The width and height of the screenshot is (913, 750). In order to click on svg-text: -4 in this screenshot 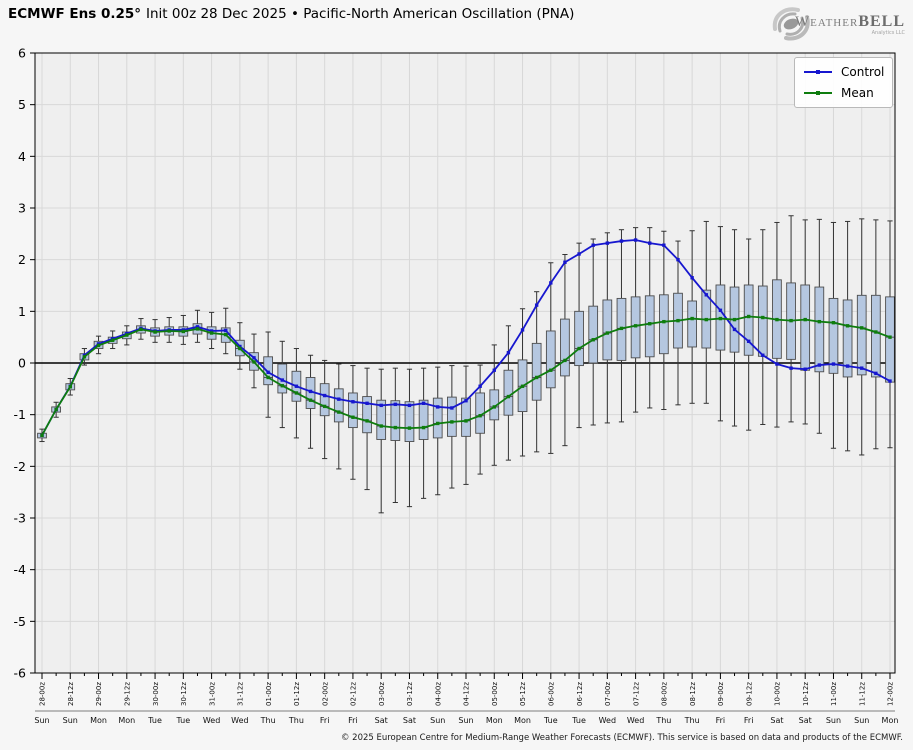, I will do `click(20, 569)`.